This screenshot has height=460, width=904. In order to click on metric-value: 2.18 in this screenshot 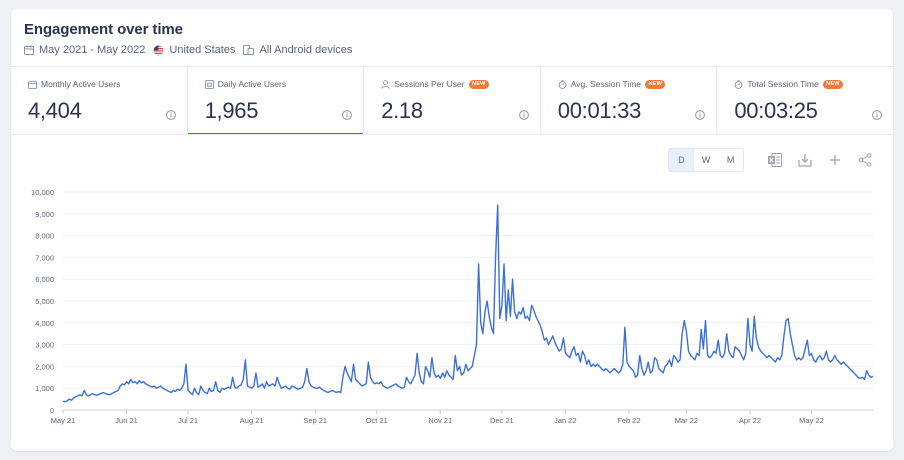, I will do `click(402, 110)`.